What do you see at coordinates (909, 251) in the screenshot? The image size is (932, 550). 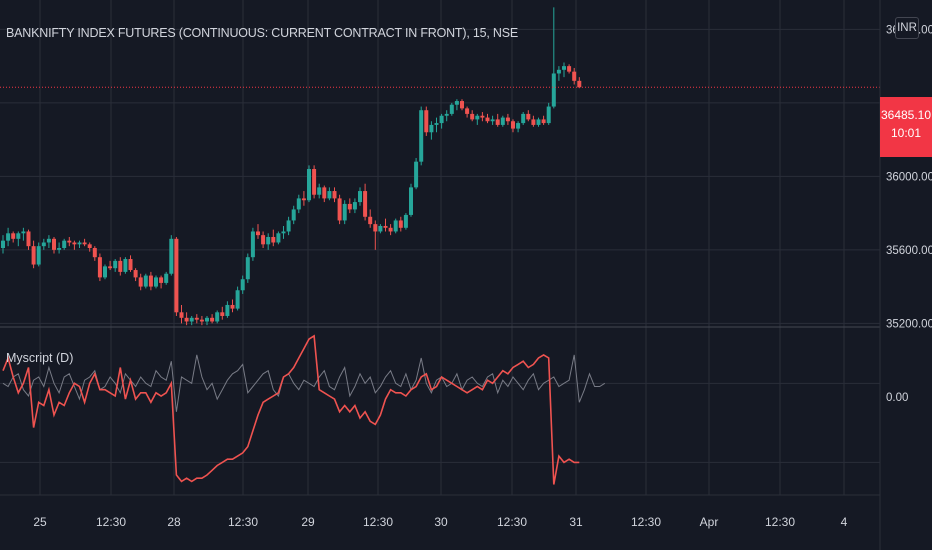 I see `price-tick-label: 35600.00` at bounding box center [909, 251].